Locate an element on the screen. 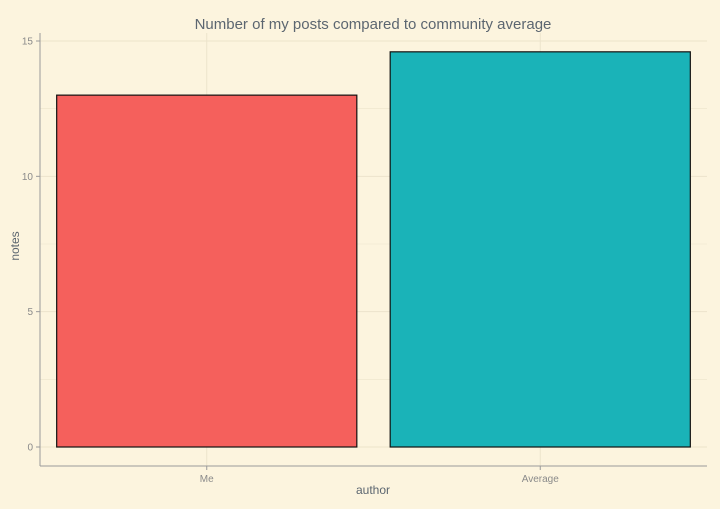 The image size is (720, 509). x-tick-label-me: Me is located at coordinates (207, 479).